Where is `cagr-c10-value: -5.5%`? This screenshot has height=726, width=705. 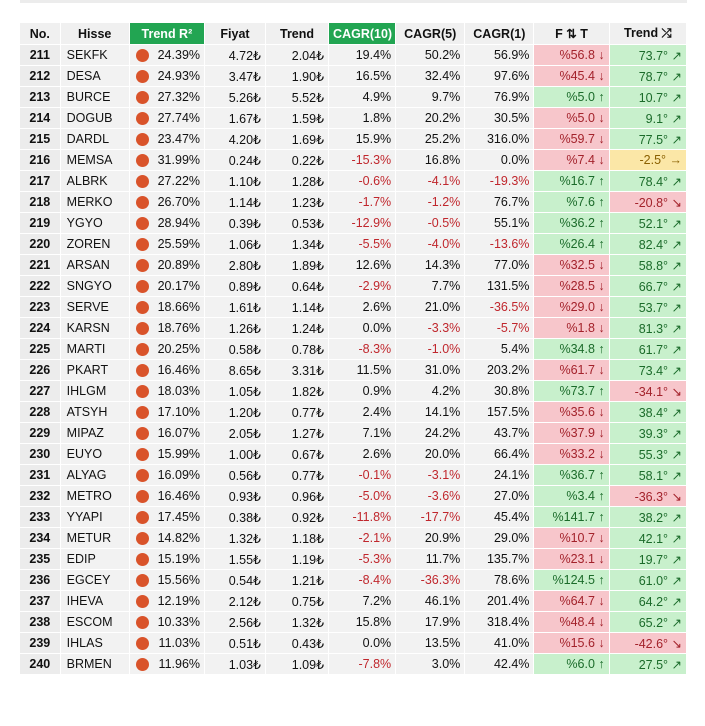
cagr-c10-value: -5.5% is located at coordinates (362, 244).